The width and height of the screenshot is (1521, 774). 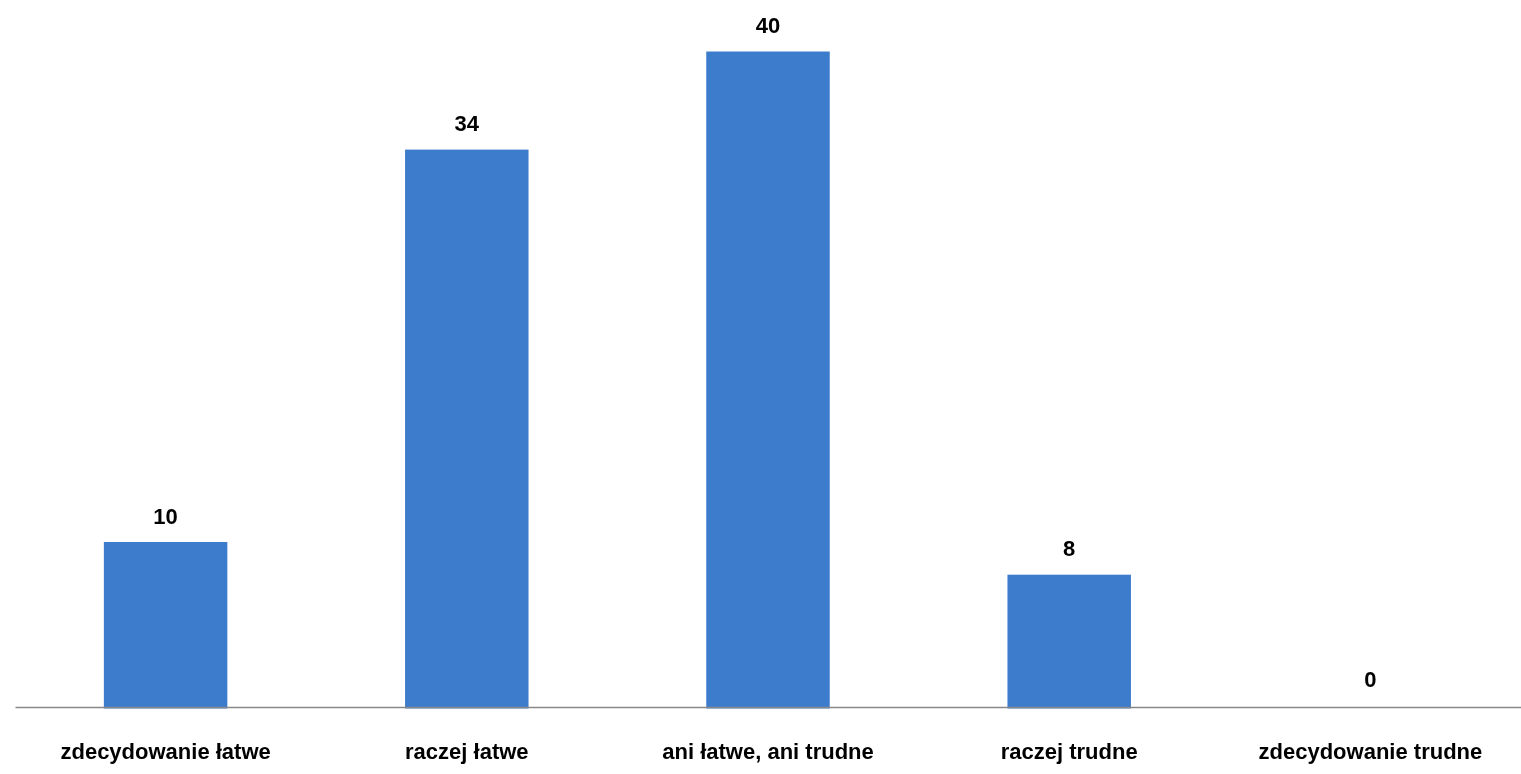 I want to click on x-tick-label: ani łatwe, ani trudne, so click(x=768, y=751).